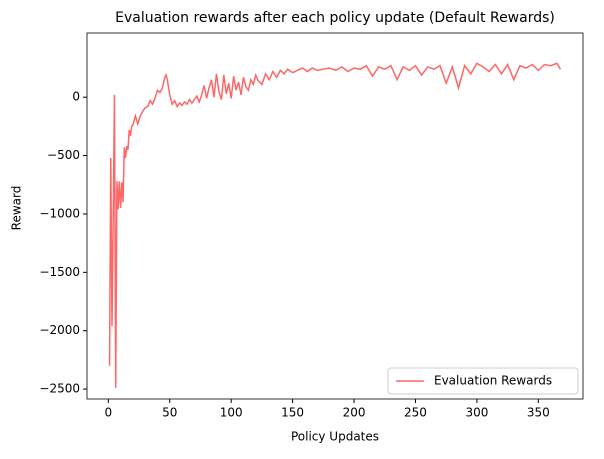 This screenshot has height=459, width=604. I want to click on y-tick-label: −500, so click(63, 155).